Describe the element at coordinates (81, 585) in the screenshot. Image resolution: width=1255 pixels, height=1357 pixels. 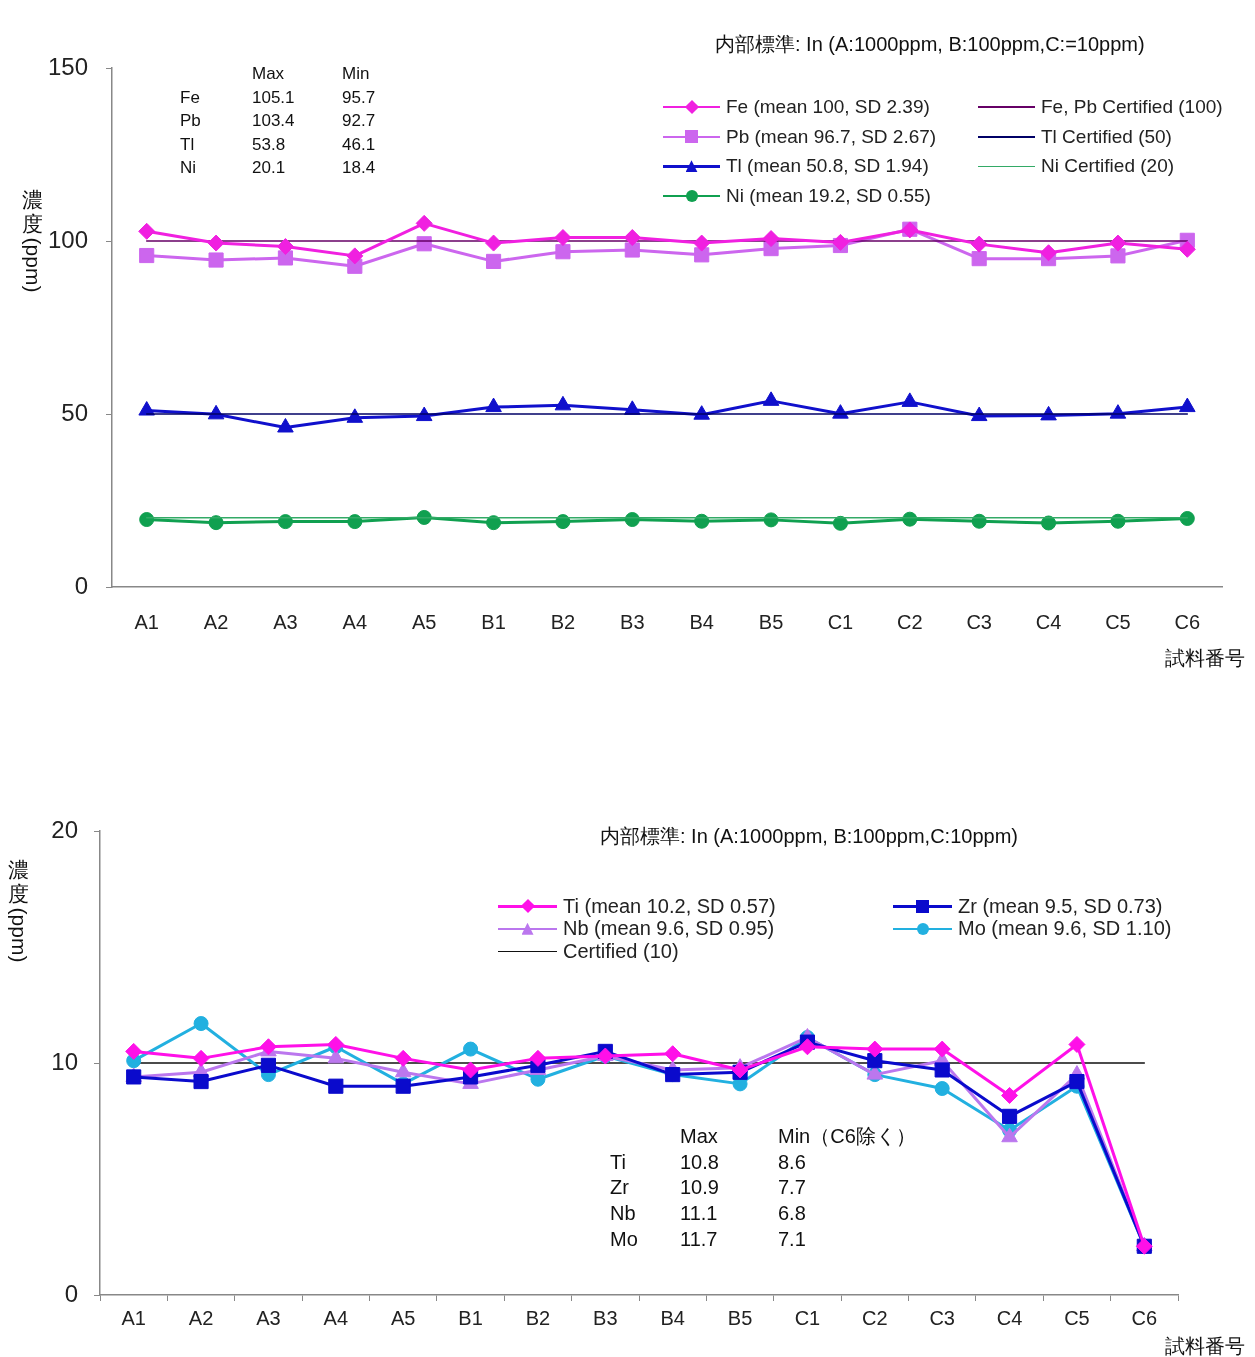
I see `y-tick-label: 0` at that location.